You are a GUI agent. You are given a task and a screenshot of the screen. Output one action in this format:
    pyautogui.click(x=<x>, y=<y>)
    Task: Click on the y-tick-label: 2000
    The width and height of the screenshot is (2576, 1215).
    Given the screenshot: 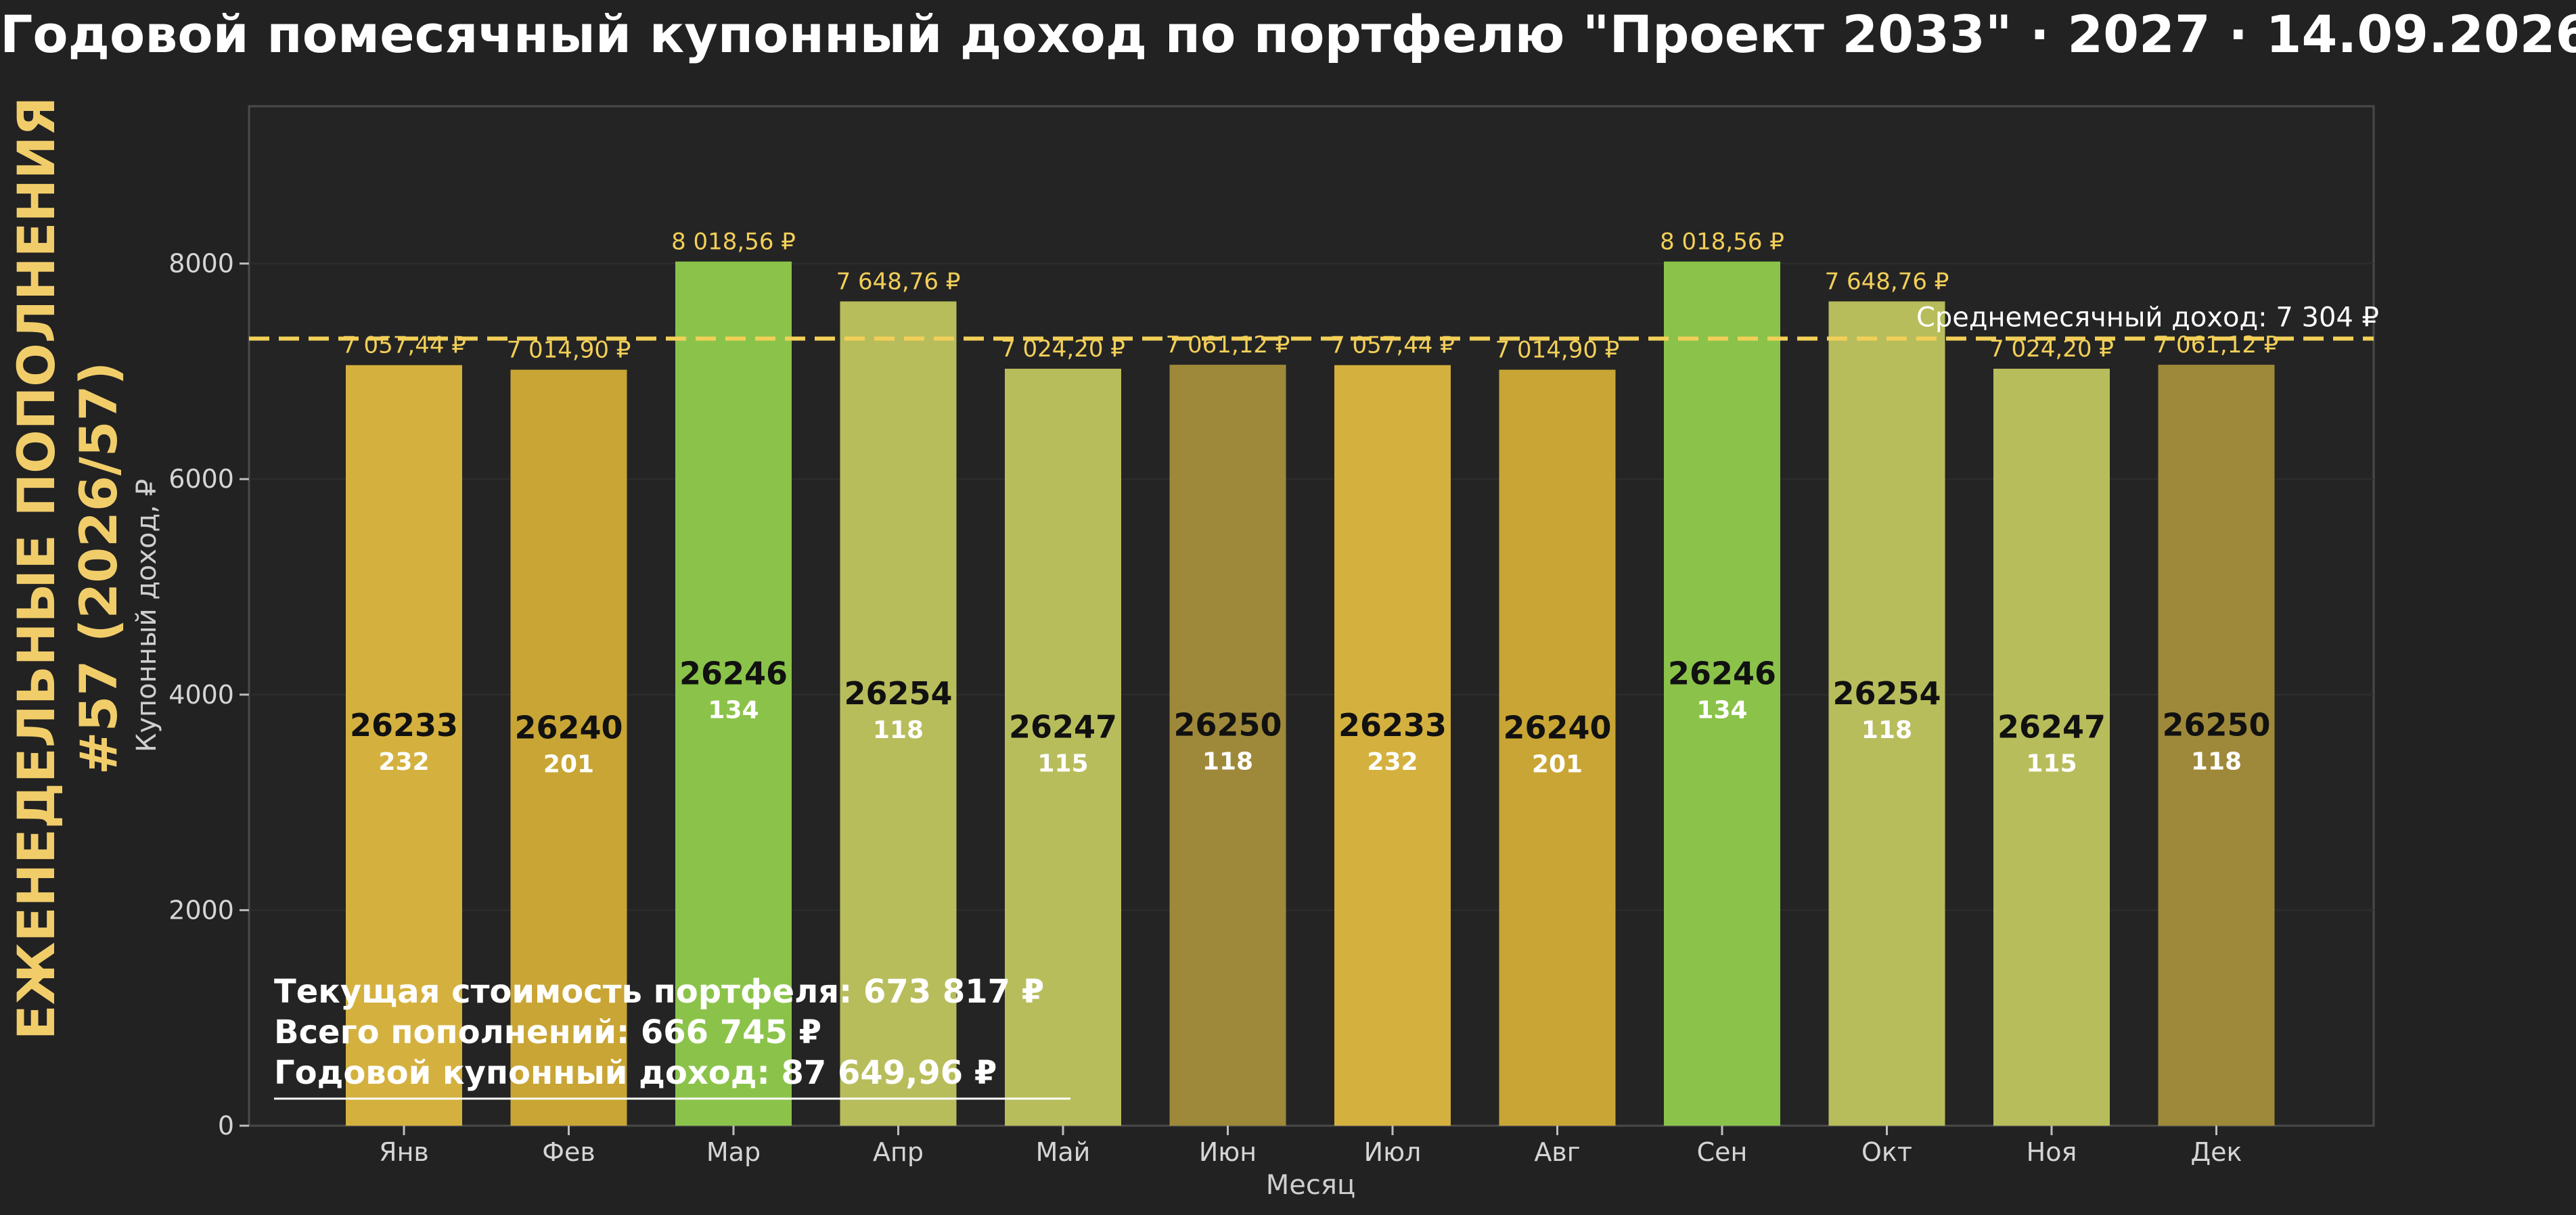 What is the action you would take?
    pyautogui.click(x=201, y=910)
    